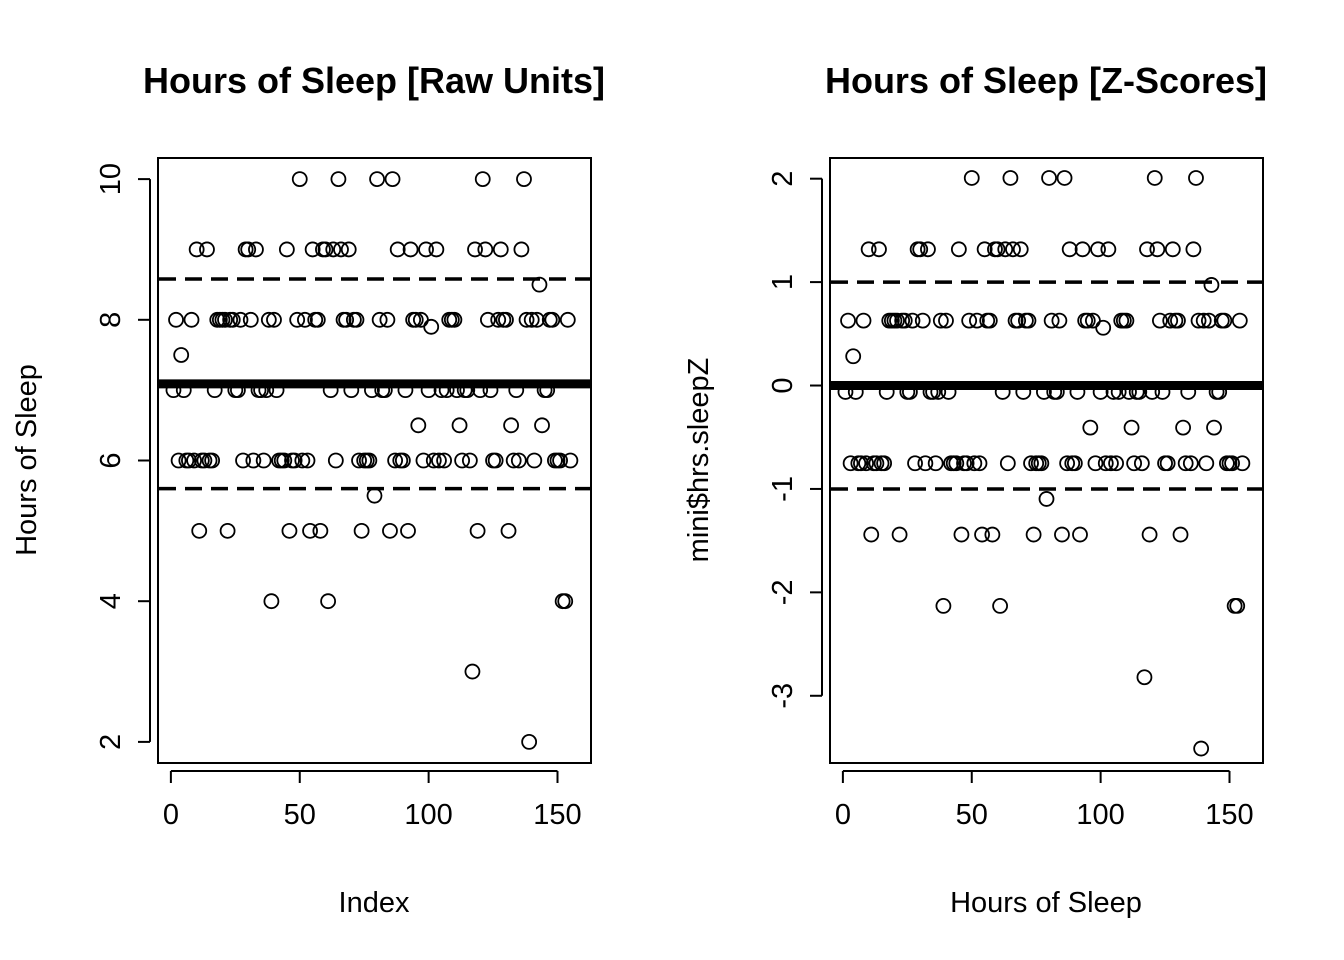 Image resolution: width=1344 pixels, height=960 pixels. What do you see at coordinates (783, 696) in the screenshot?
I see `y-tick-label: -3` at bounding box center [783, 696].